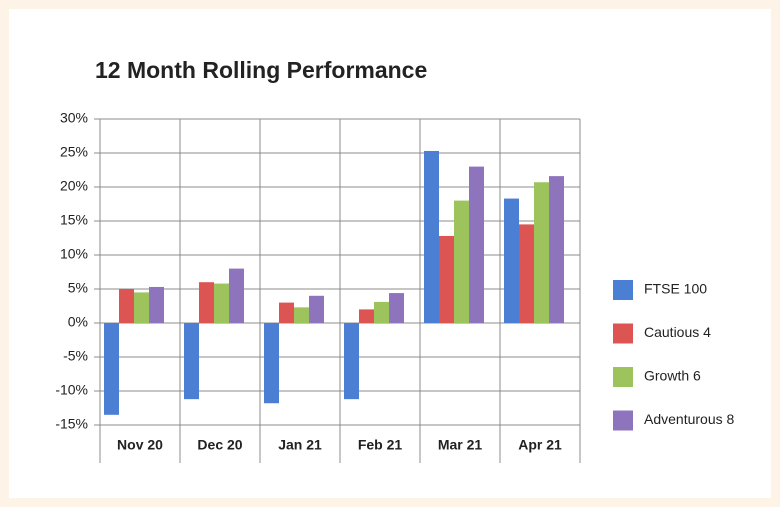 This screenshot has height=507, width=780. Describe the element at coordinates (78, 288) in the screenshot. I see `y-tick-label: 5%` at that location.